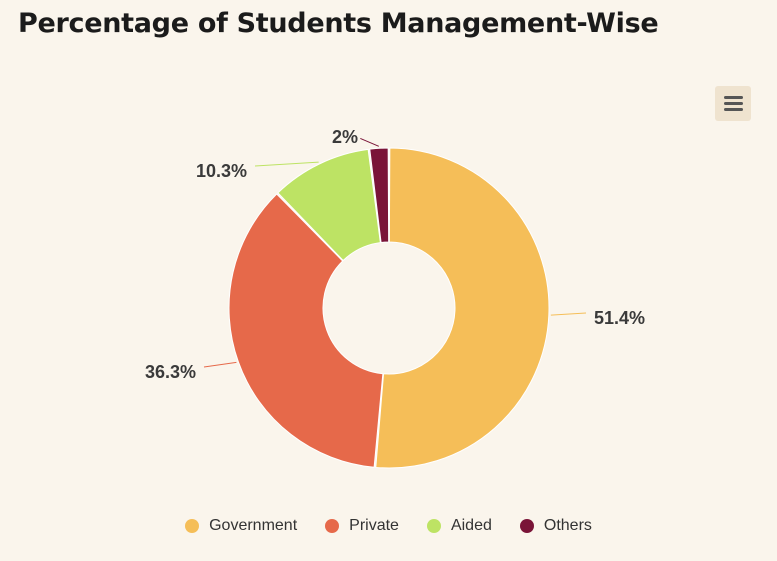 This screenshot has height=561, width=777. What do you see at coordinates (338, 23) in the screenshot?
I see `chart-title: Percentage of Students Management-Wise` at bounding box center [338, 23].